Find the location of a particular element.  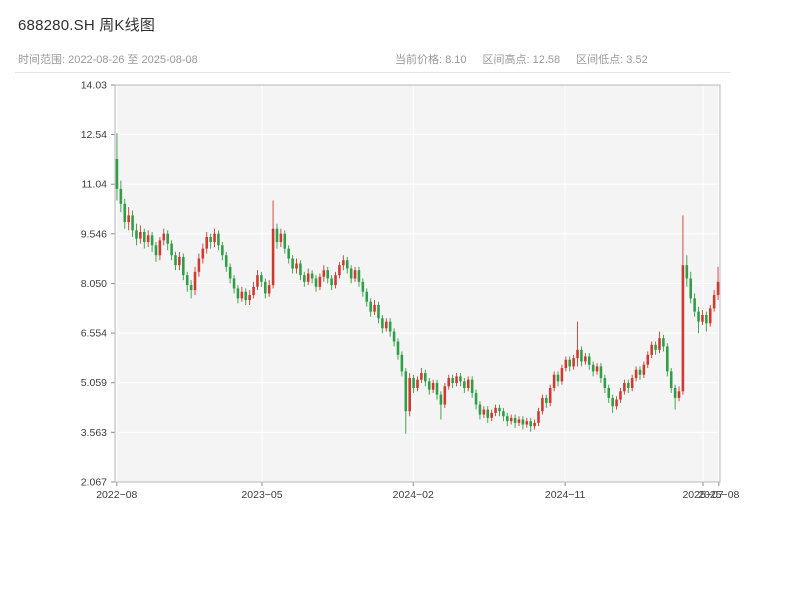

y-tick-label: 11.04 is located at coordinates (95, 185).